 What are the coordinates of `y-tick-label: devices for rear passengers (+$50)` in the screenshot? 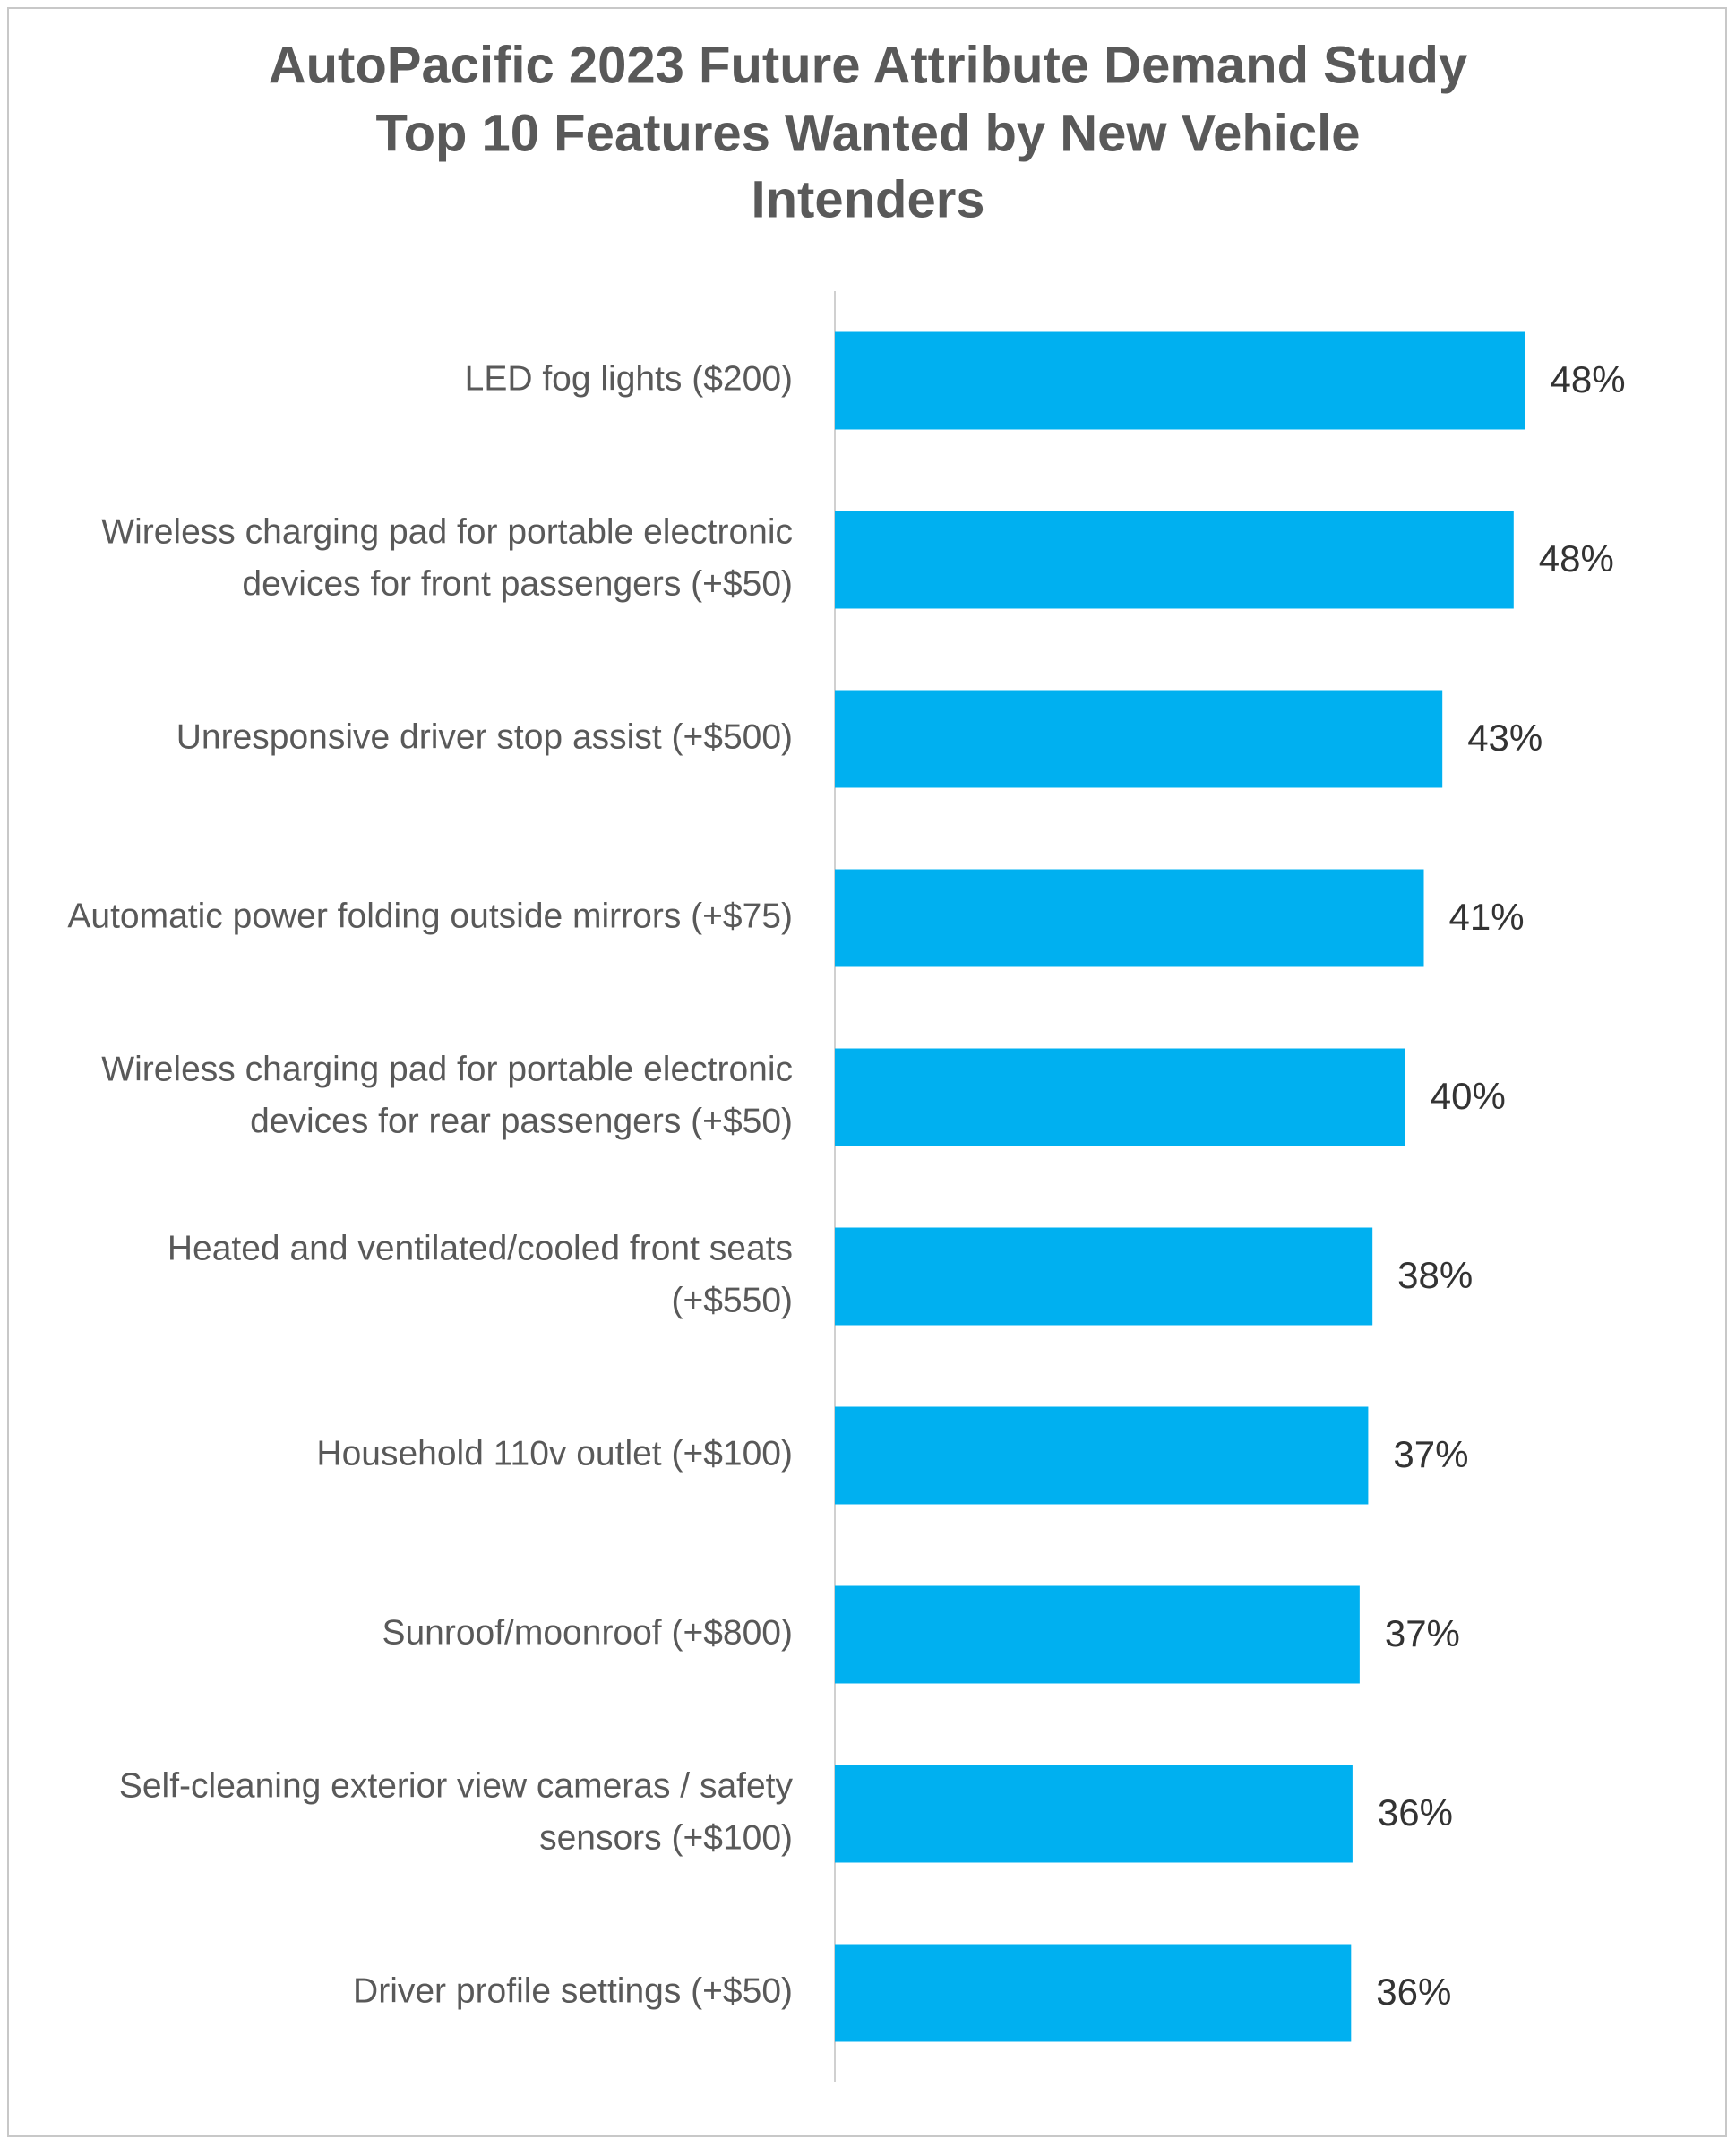 It's located at (522, 1121).